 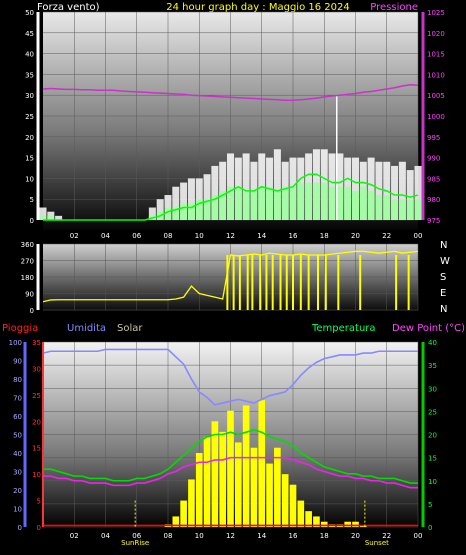 What do you see at coordinates (443, 245) in the screenshot?
I see `compass-n-top: N` at bounding box center [443, 245].